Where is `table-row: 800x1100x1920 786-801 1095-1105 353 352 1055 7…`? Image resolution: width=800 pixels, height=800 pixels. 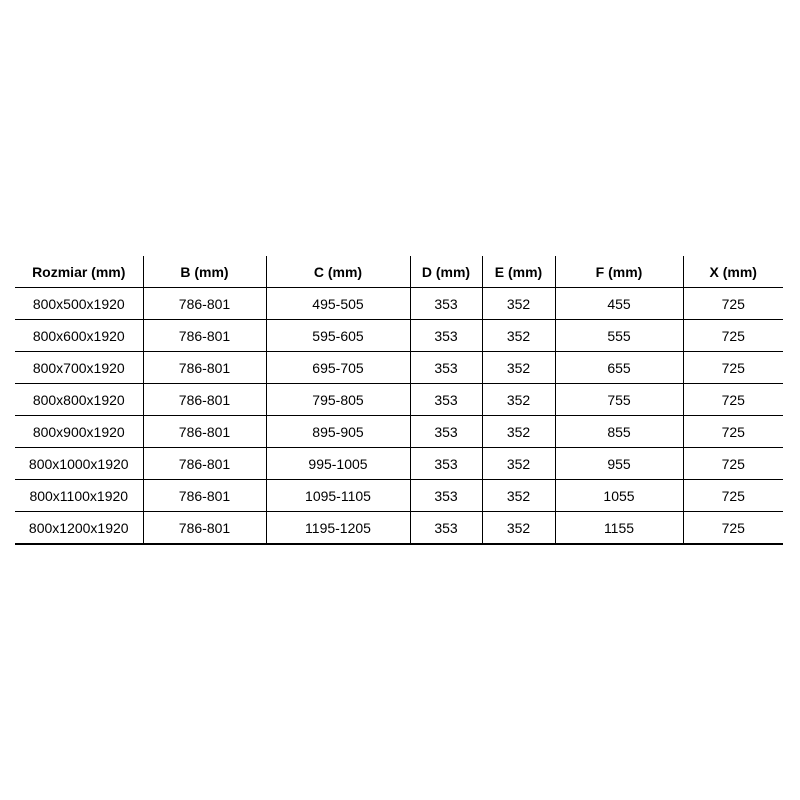
table-row: 800x1100x1920 786-801 1095-1105 353 352 1055 7… is located at coordinates (399, 495).